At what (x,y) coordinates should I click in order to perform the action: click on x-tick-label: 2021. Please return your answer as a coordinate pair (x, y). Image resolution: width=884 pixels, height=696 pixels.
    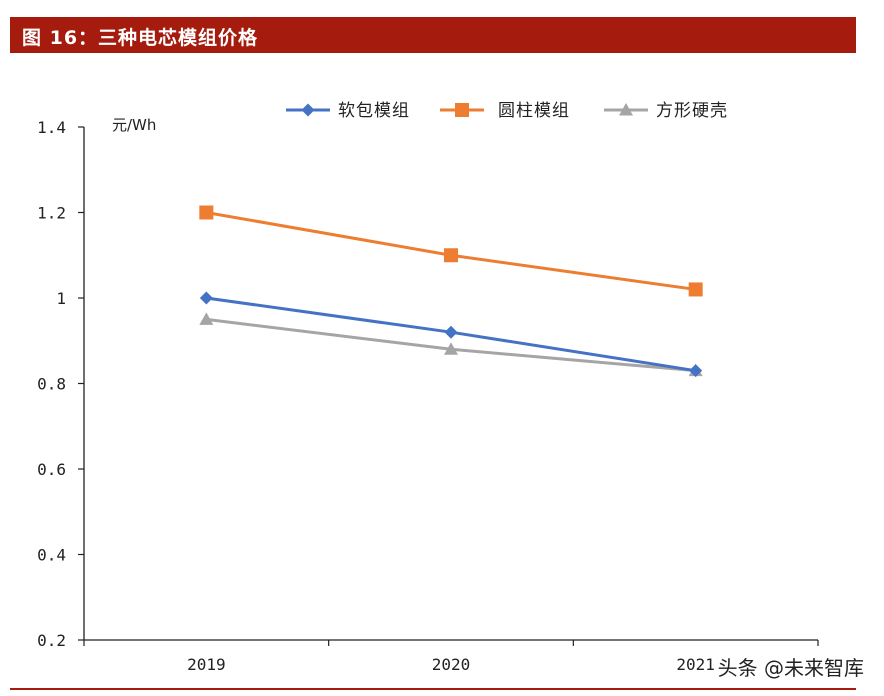
    Looking at the image, I should click on (695, 664).